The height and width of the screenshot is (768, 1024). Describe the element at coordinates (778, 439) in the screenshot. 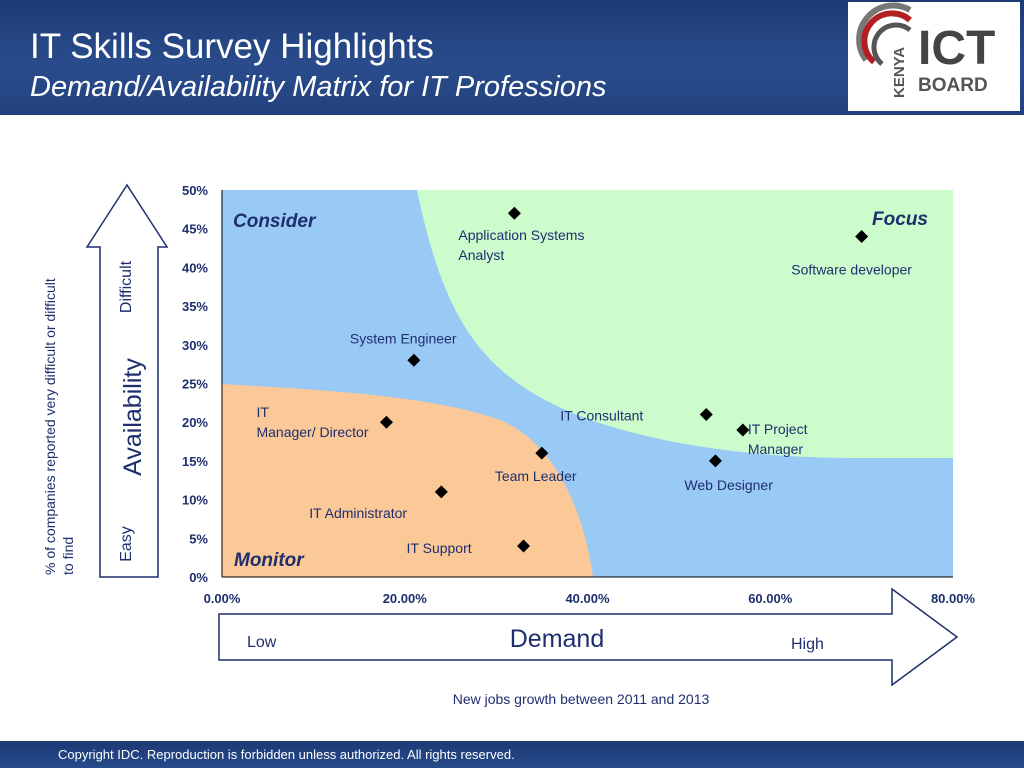

I see `data-point-label: IT Project Manager` at that location.